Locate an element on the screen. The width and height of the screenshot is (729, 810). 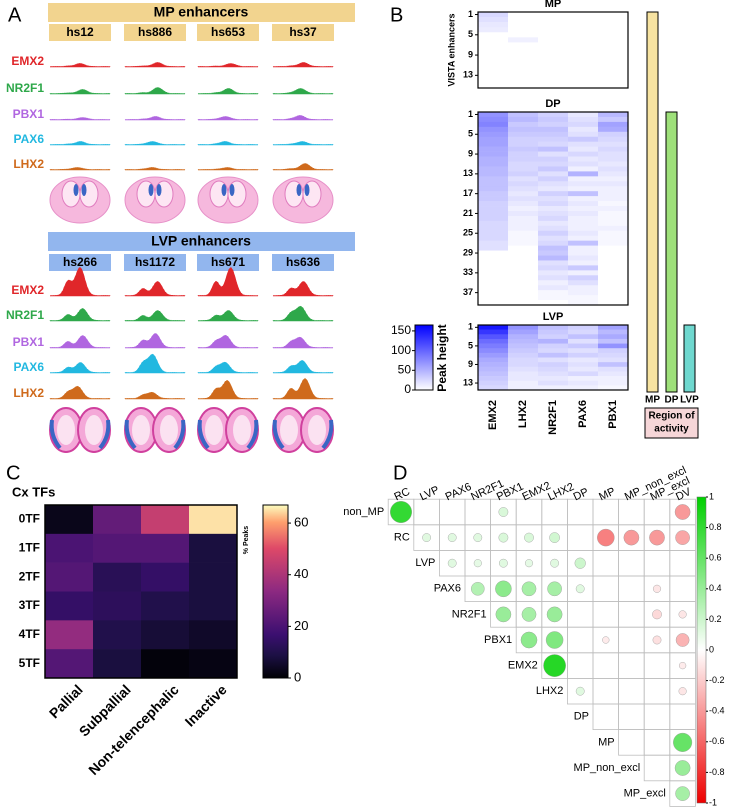
track-label: EMX2 is located at coordinates (27, 61).